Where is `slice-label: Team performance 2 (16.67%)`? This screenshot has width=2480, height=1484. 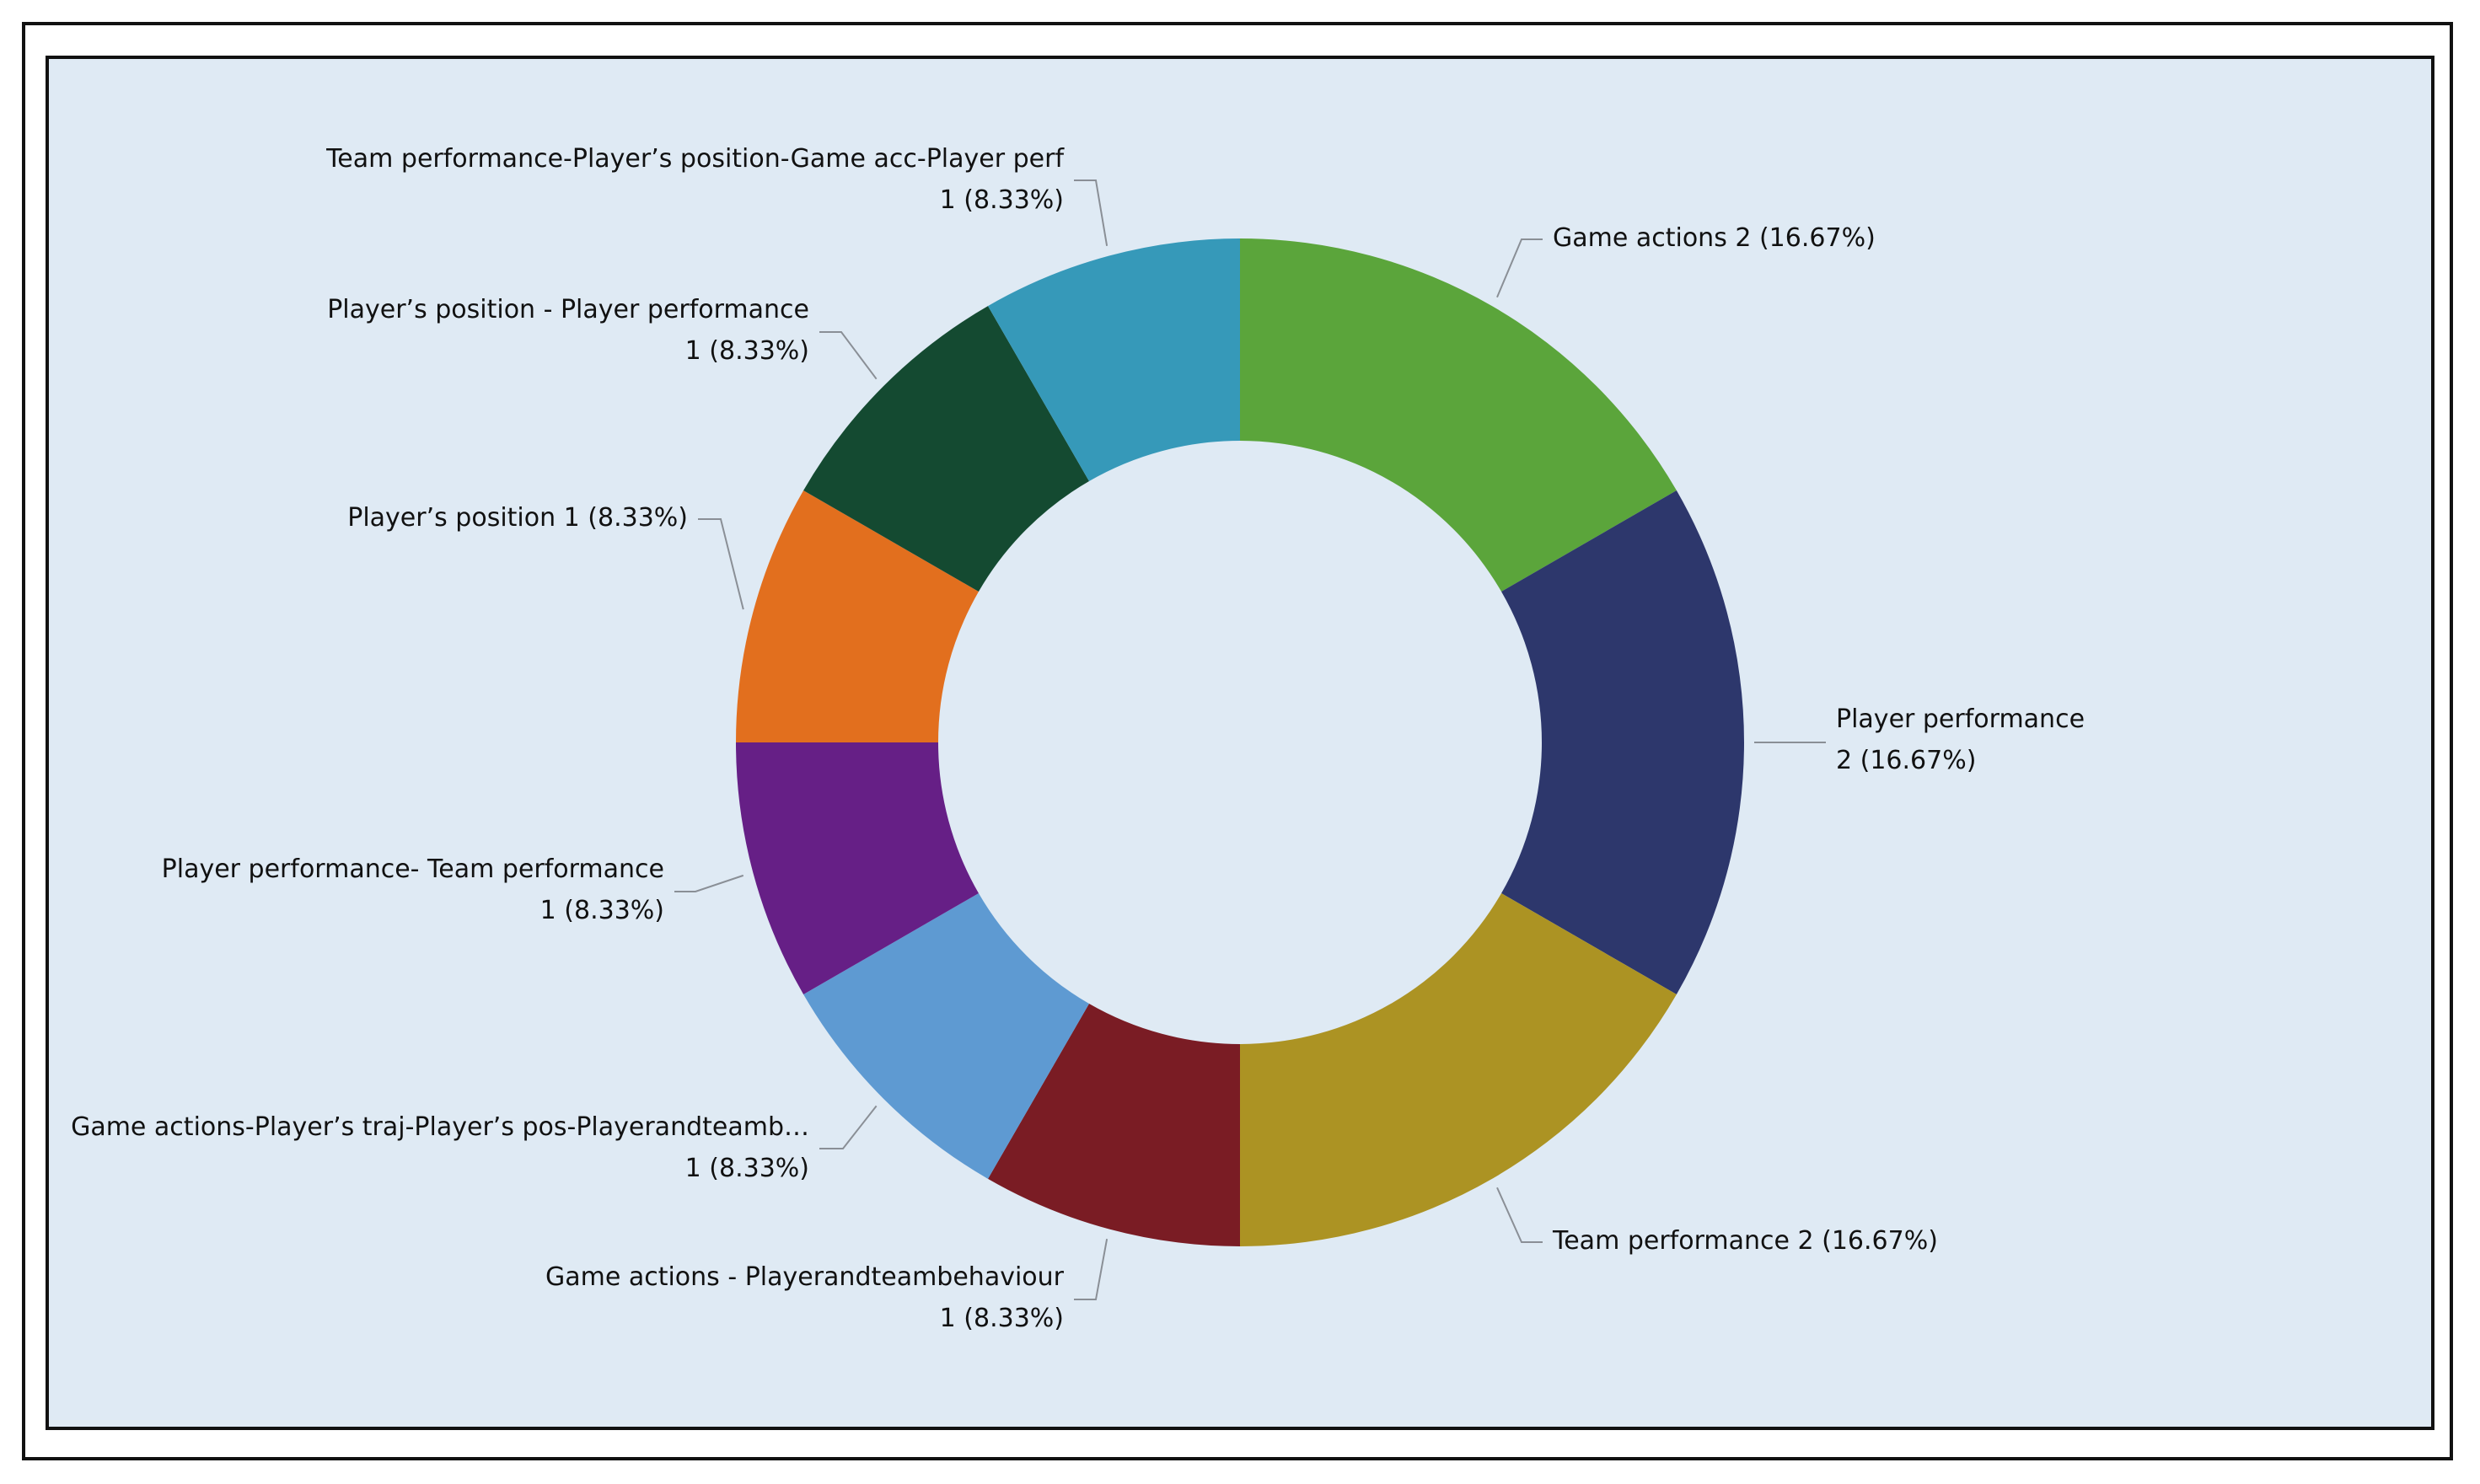
slice-label: Team performance 2 (16.67%) is located at coordinates (1745, 1241).